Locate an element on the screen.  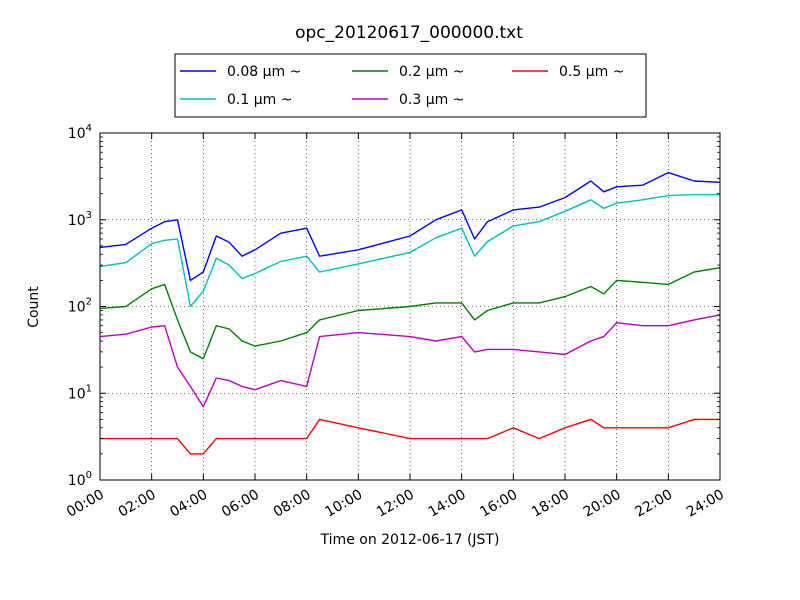
legend-label-3: 0.3 μm ~ is located at coordinates (431, 100).